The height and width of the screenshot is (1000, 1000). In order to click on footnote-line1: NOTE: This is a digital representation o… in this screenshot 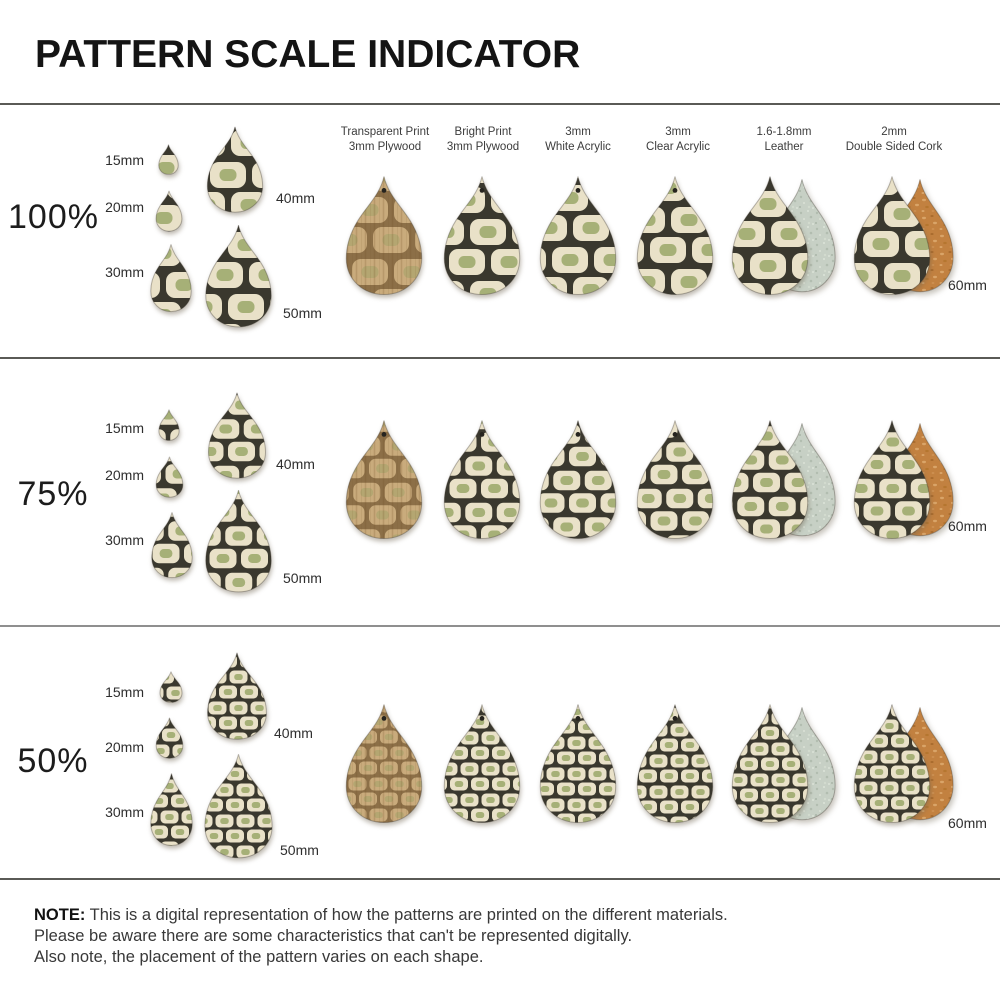, I will do `click(381, 915)`.